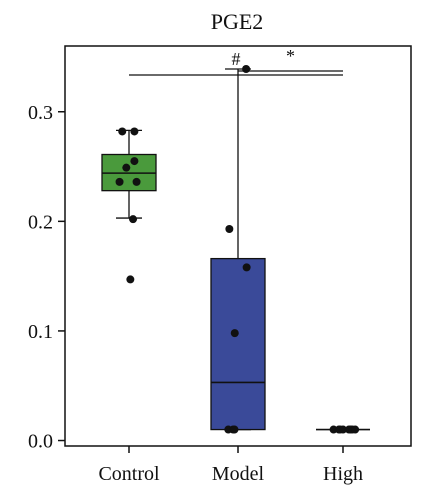 The height and width of the screenshot is (500, 427). Describe the element at coordinates (40, 442) in the screenshot. I see `y-tick-label: 0.0` at that location.